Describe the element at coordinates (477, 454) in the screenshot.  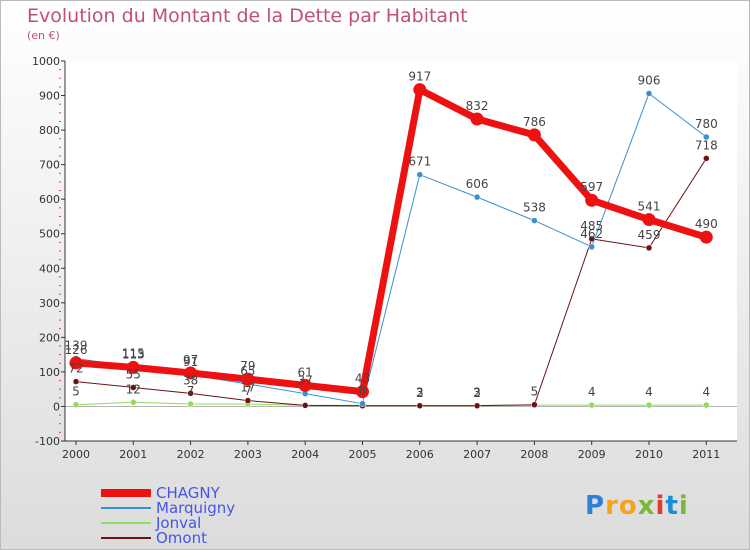
I see `x-tick-label: 2007` at that location.